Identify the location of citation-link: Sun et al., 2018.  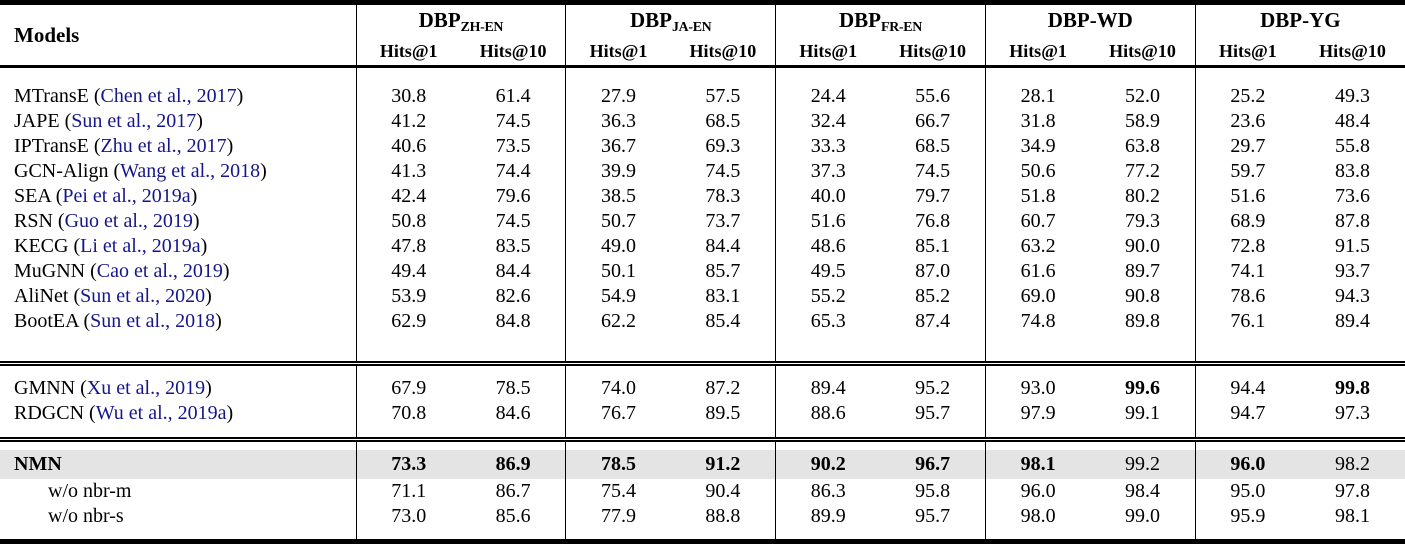
(153, 321).